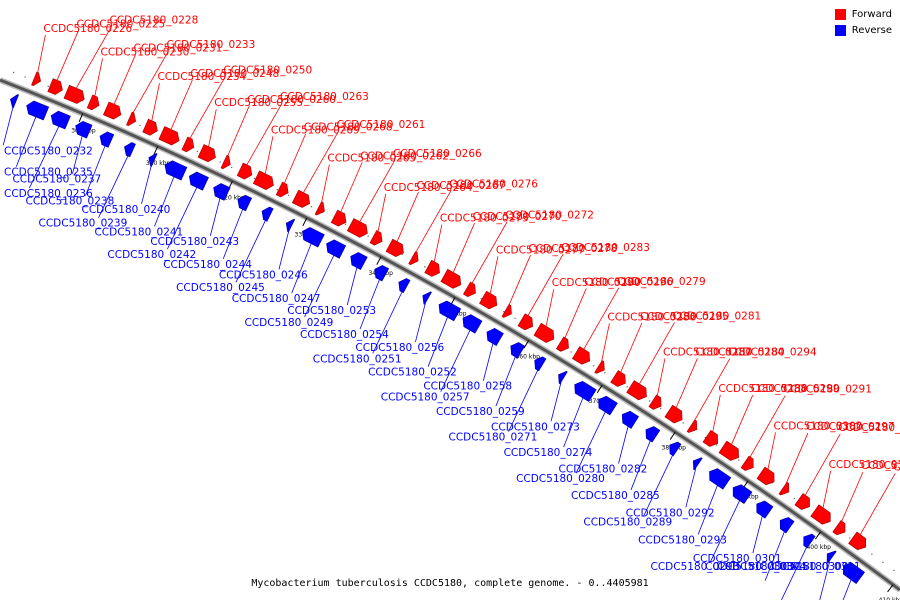 The height and width of the screenshot is (600, 900). What do you see at coordinates (428, 188) in the screenshot?
I see `forward-gene-label: CCDC5180_0264` at bounding box center [428, 188].